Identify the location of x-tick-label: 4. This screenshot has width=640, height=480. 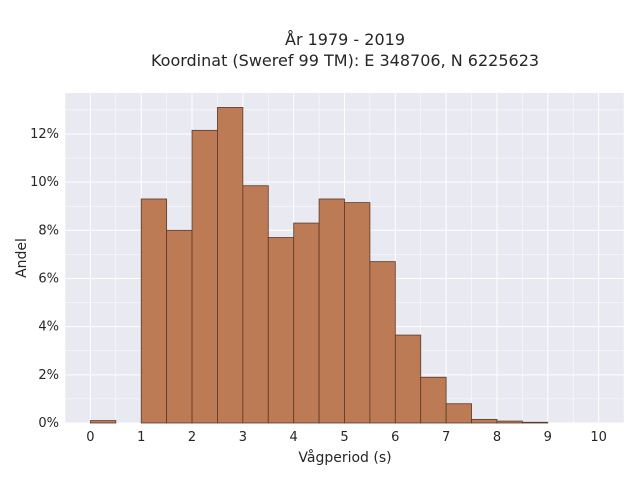
(294, 437).